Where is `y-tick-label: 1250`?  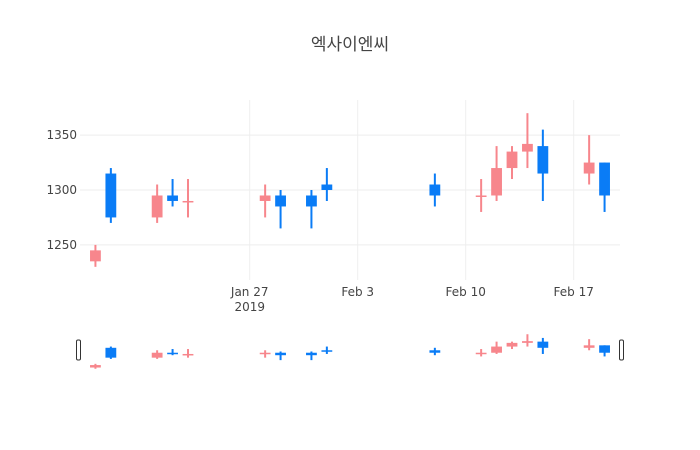 y-tick-label: 1250 is located at coordinates (61, 245).